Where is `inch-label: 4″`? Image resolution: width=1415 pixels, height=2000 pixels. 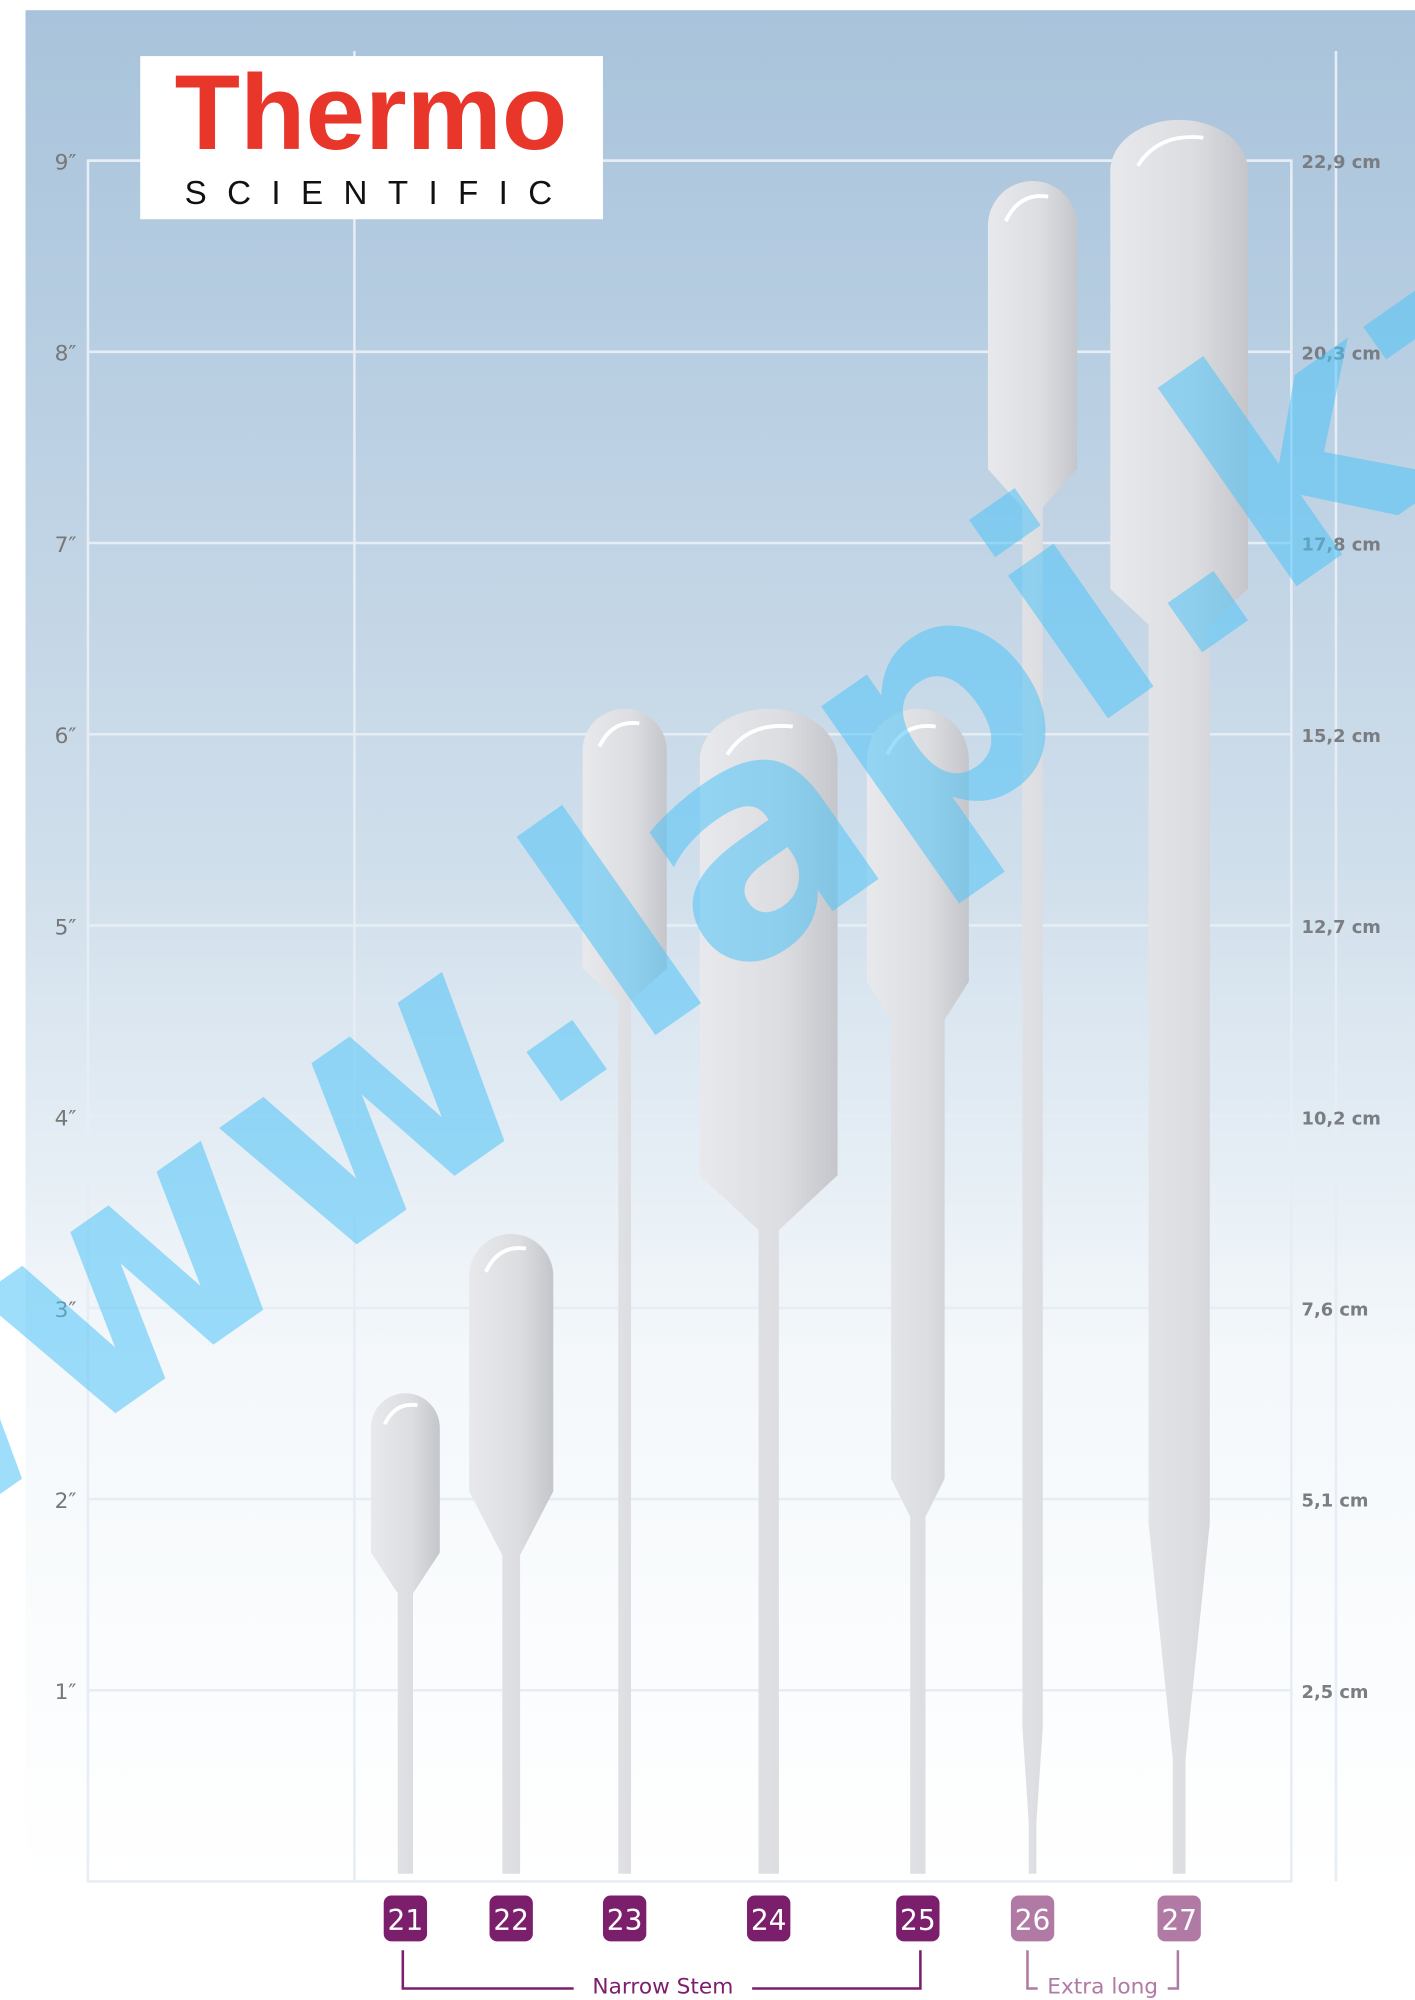 inch-label: 4″ is located at coordinates (66, 1119).